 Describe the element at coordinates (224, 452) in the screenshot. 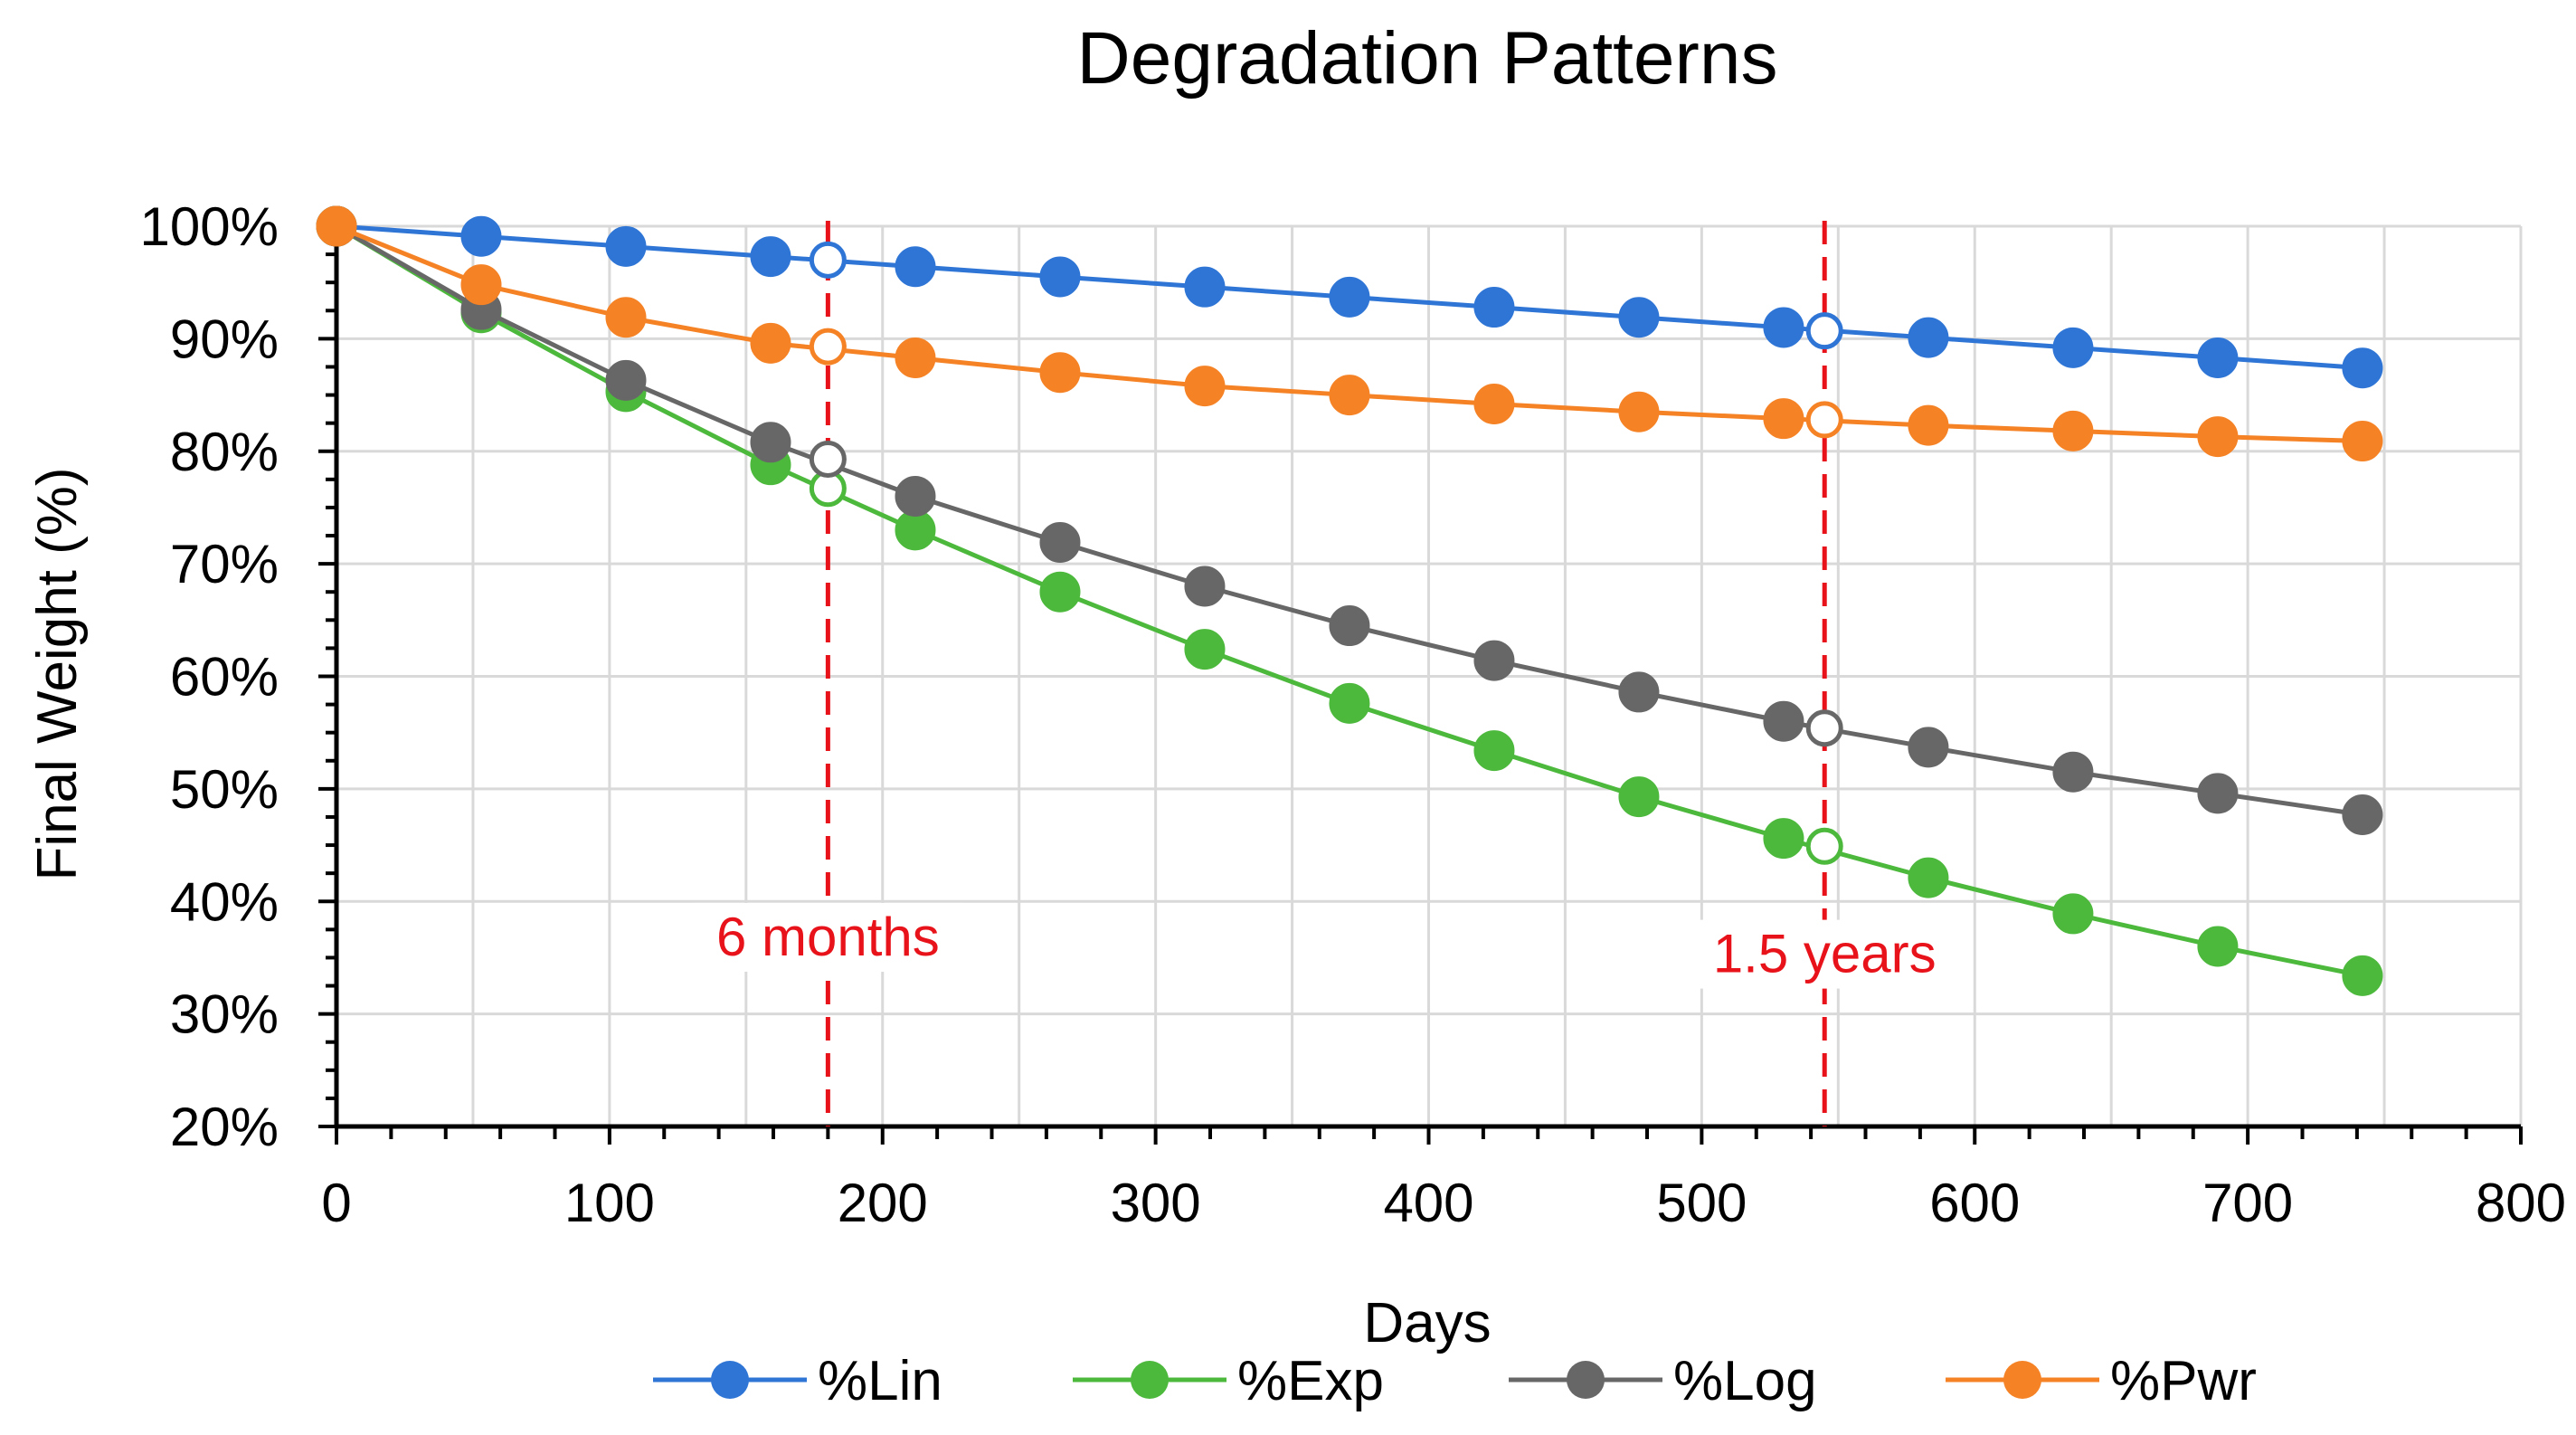

I see `y-tick-label: 80%` at that location.